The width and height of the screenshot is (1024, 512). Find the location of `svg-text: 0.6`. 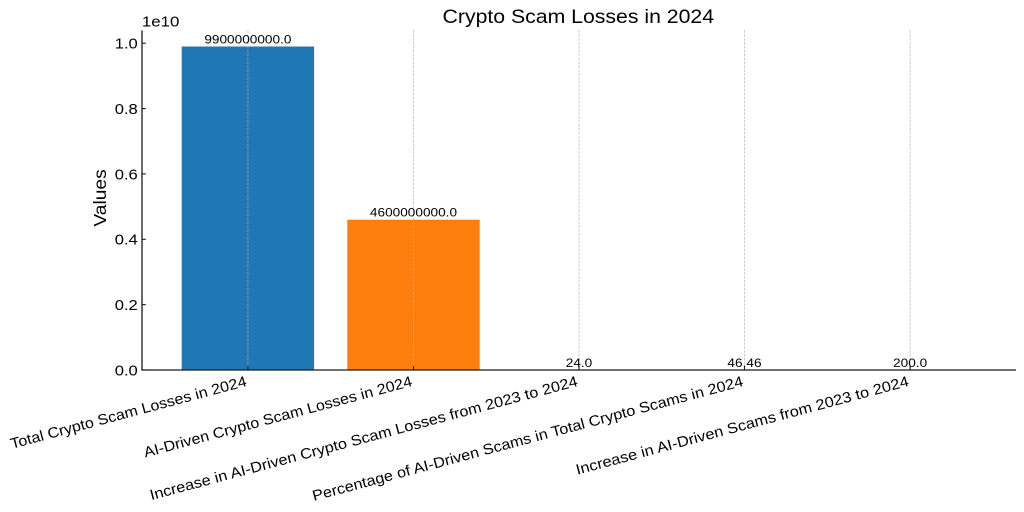

svg-text: 0.6 is located at coordinates (126, 175).